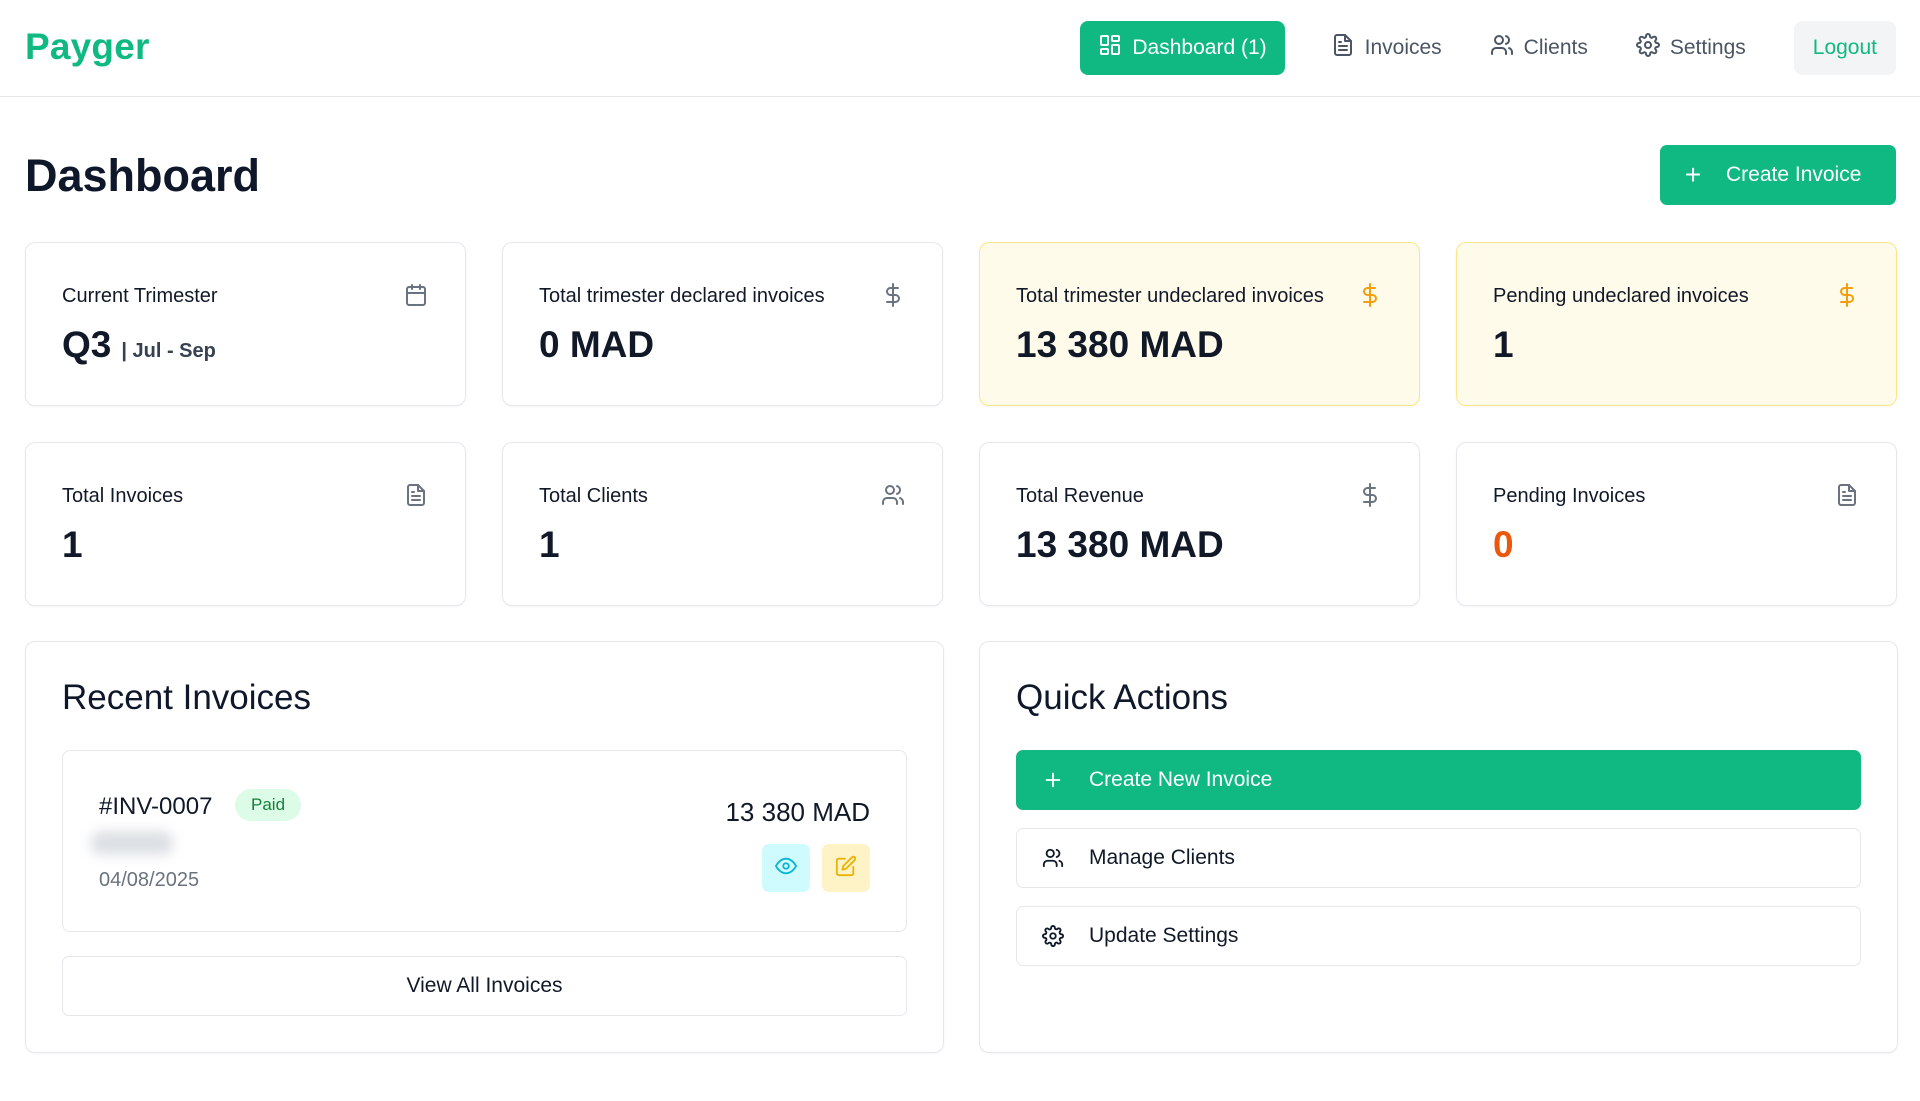 This screenshot has width=1920, height=1101. Describe the element at coordinates (722, 524) in the screenshot. I see `stat-card-total-clients: Total Clients 1` at that location.